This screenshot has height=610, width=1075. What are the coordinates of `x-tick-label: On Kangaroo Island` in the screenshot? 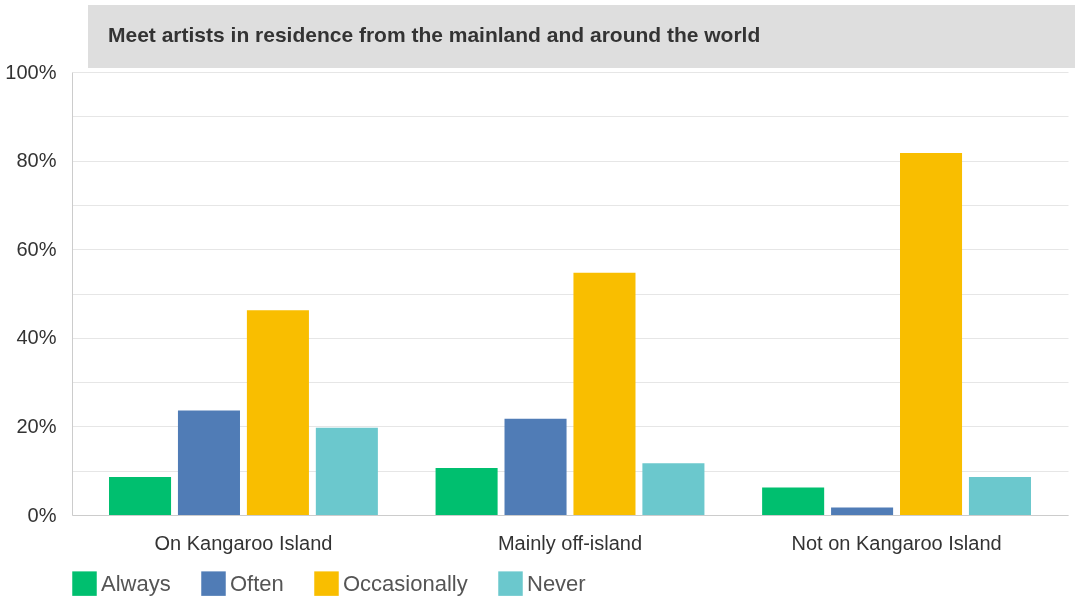 It's located at (243, 542).